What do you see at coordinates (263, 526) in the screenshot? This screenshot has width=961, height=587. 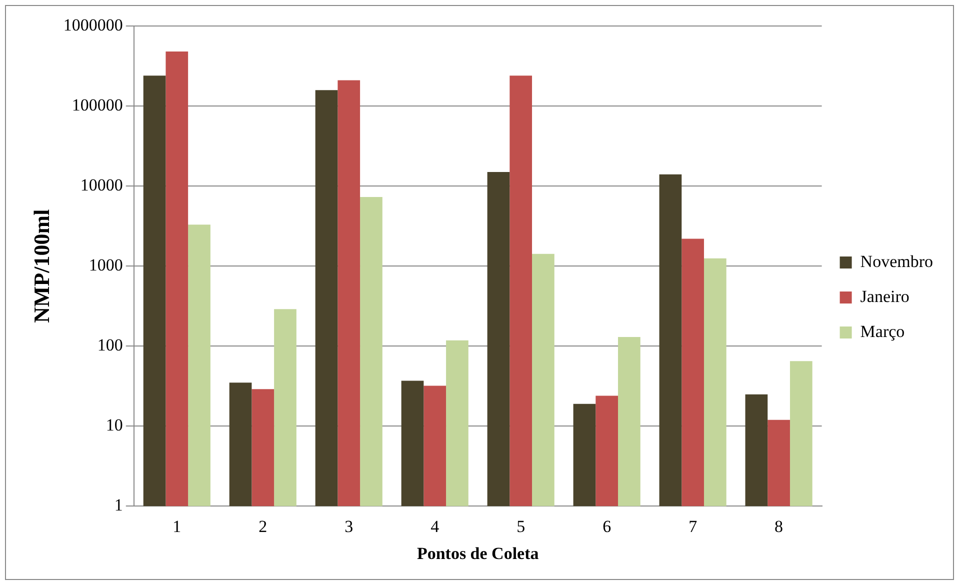 I see `x-tick-label: 2` at bounding box center [263, 526].